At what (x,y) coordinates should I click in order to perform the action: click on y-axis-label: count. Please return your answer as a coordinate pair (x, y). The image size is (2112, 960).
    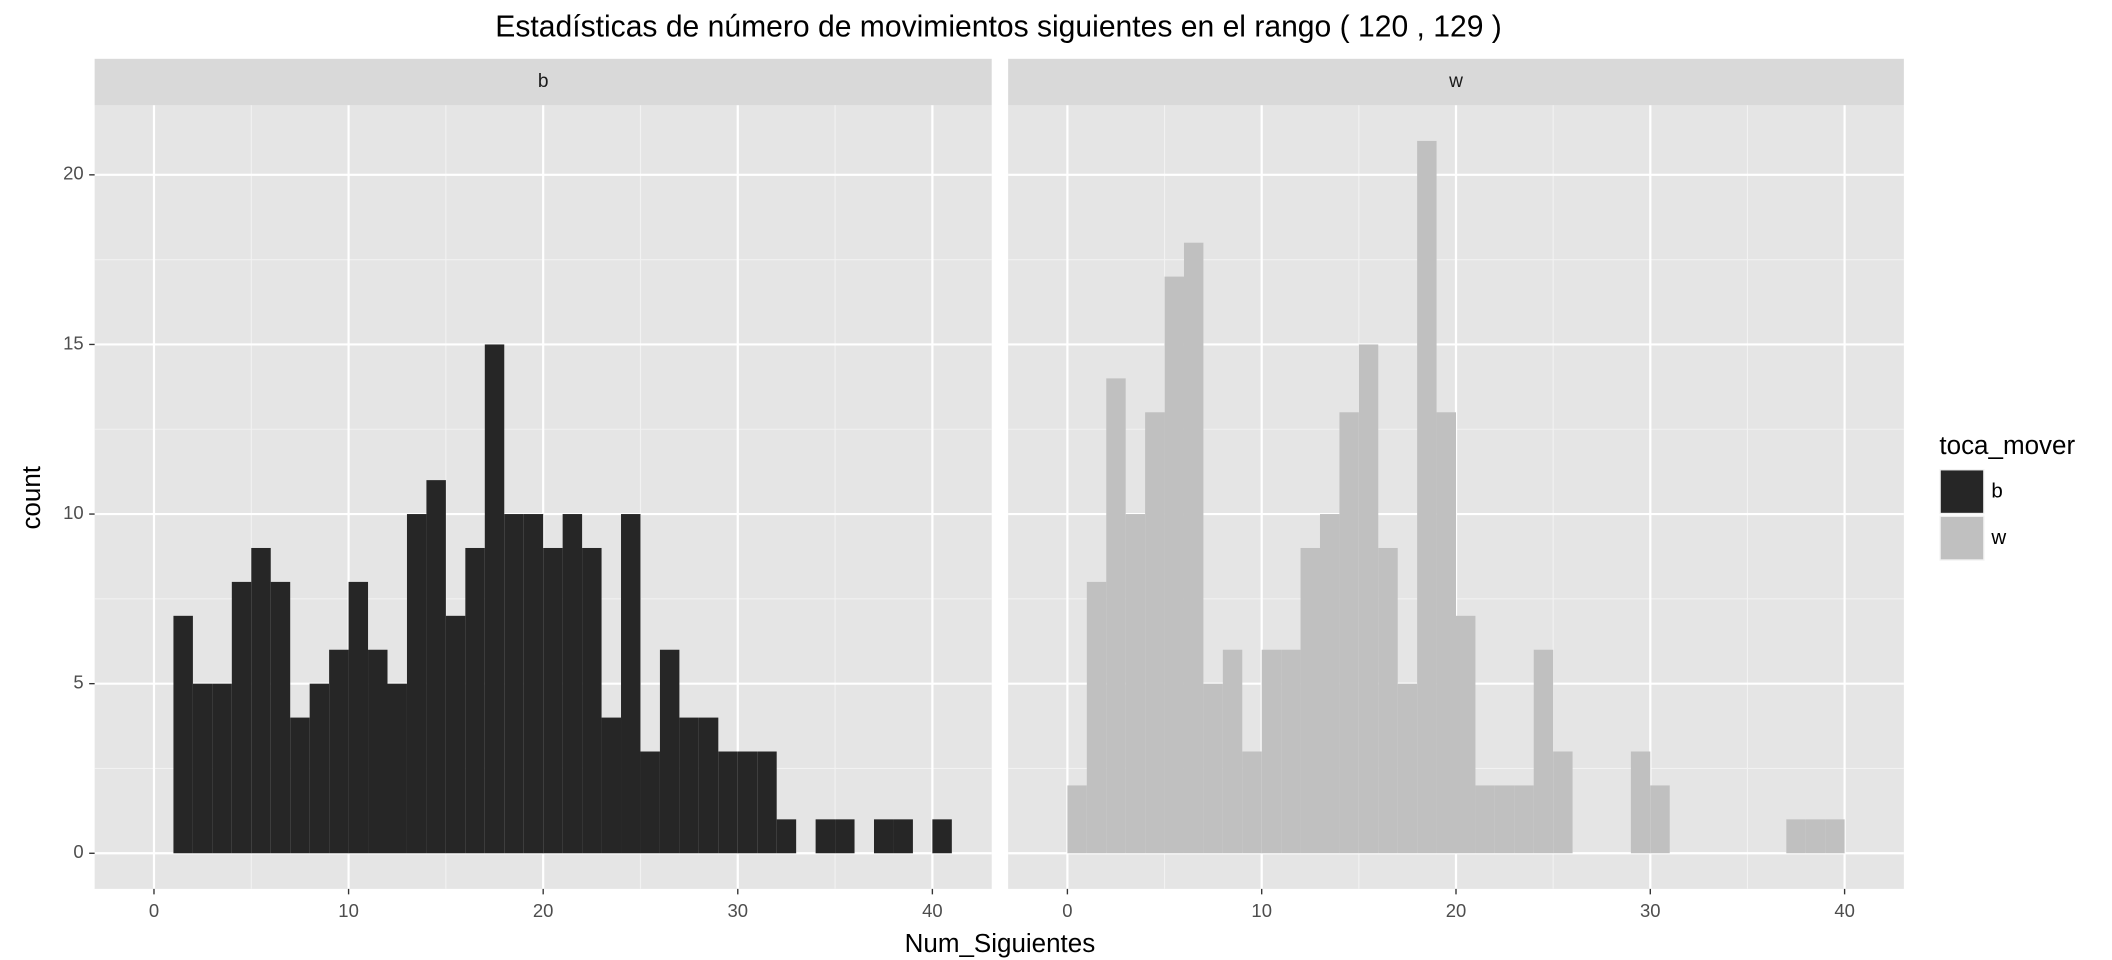
    Looking at the image, I should click on (31, 497).